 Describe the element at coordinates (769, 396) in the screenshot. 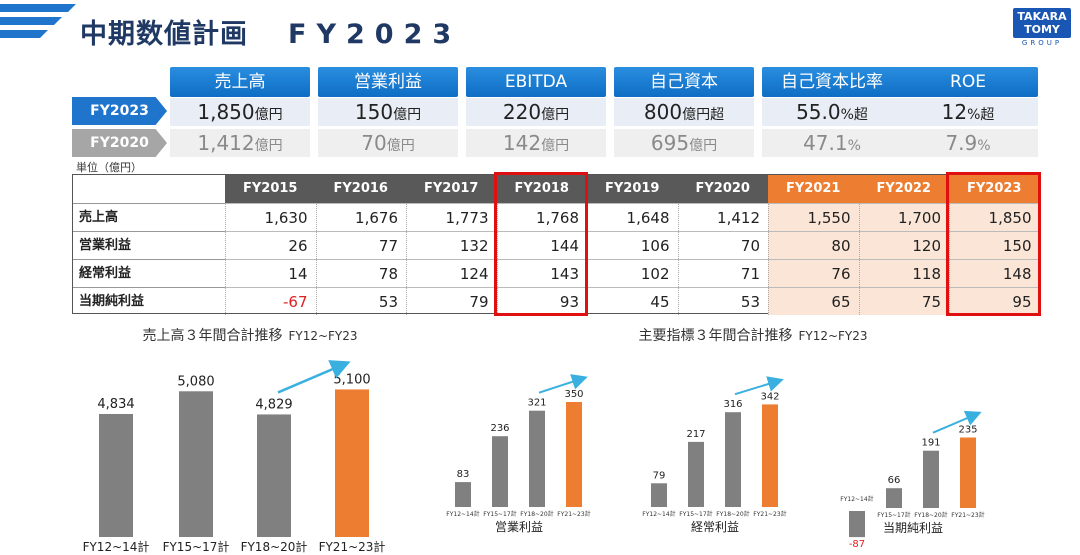

I see `chart2-value-label: 342` at that location.